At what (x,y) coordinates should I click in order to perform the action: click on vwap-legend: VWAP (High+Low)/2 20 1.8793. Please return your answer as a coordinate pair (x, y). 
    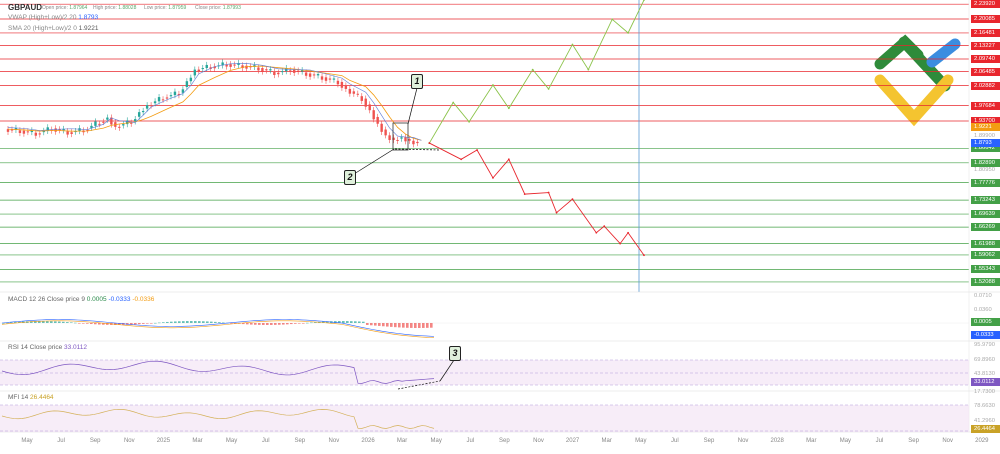
    Looking at the image, I should click on (53, 18).